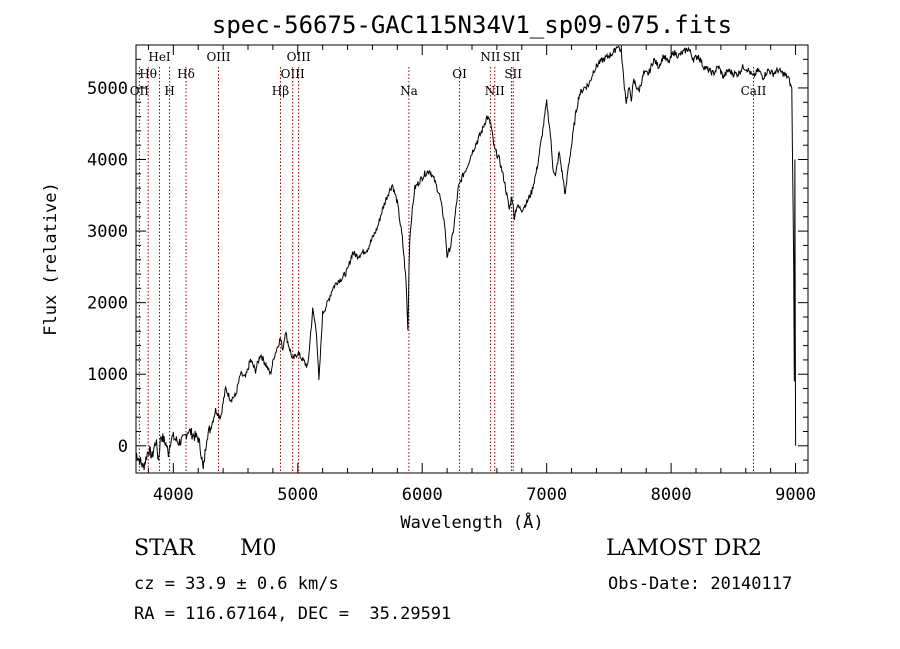 The width and height of the screenshot is (900, 649). What do you see at coordinates (471, 522) in the screenshot?
I see `x-axis-label: Wavelength (Å)` at bounding box center [471, 522].